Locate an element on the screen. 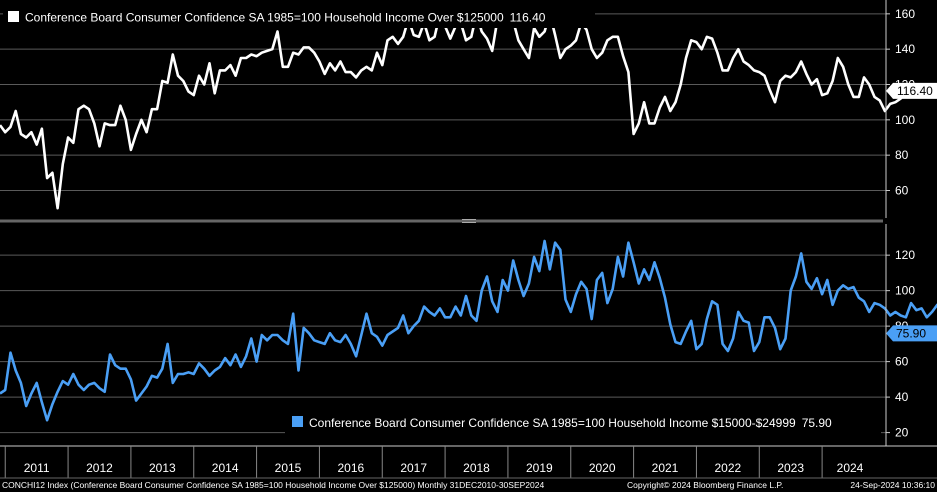  top-y-tick-label: 60 is located at coordinates (902, 191).